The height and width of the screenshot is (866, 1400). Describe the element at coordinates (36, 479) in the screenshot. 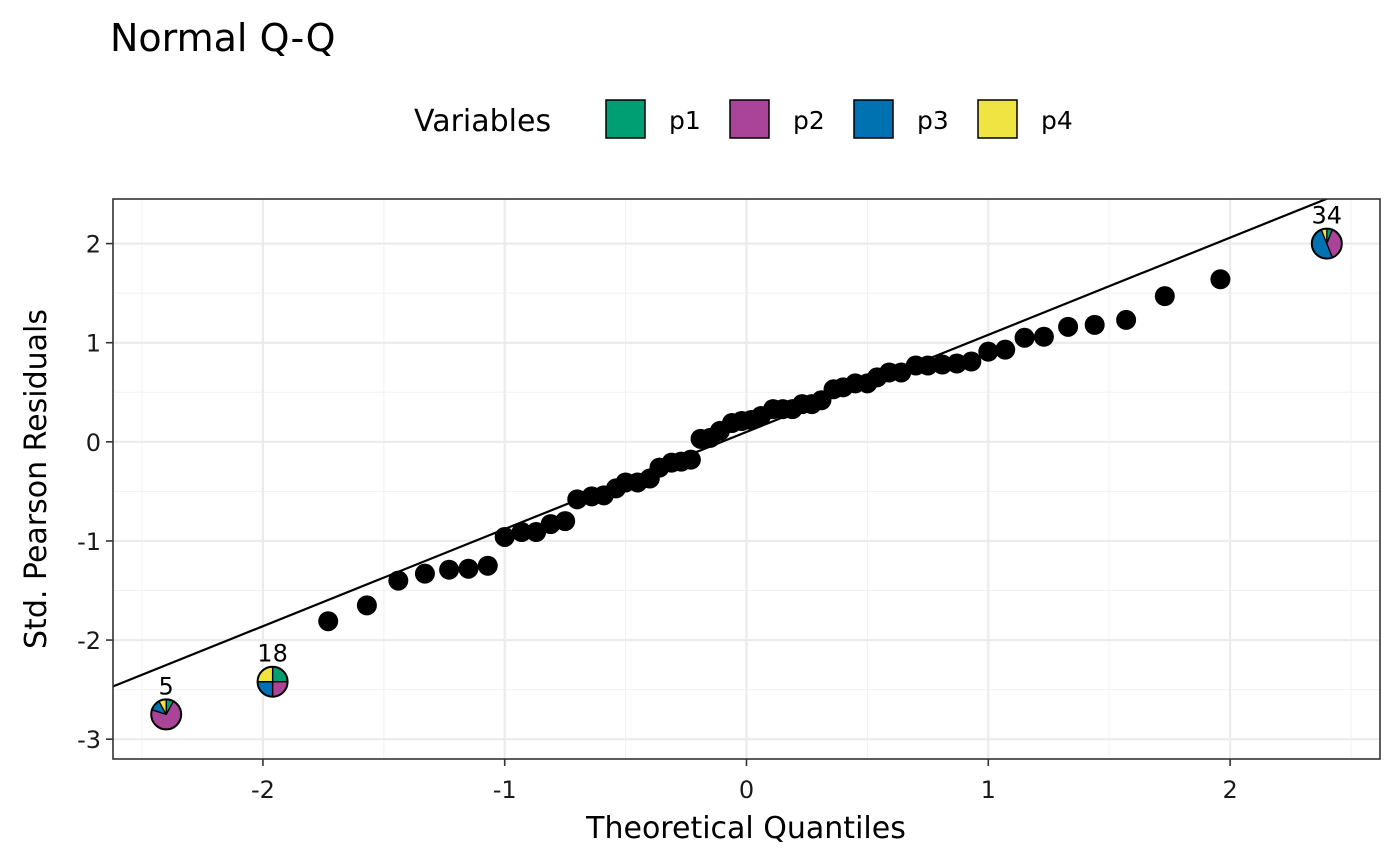

I see `y-axis-title: Std. Pearson Residuals` at that location.